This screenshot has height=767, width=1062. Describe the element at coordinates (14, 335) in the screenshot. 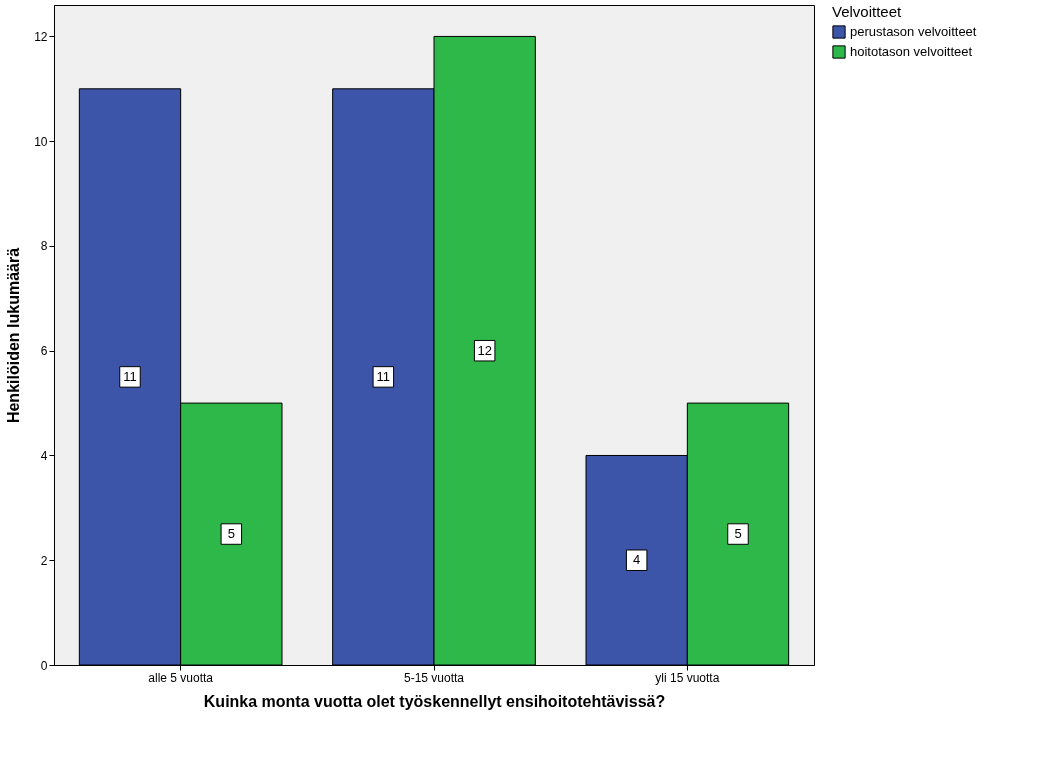

I see `y-axis-title: Henkilöiden lukumäärä` at that location.